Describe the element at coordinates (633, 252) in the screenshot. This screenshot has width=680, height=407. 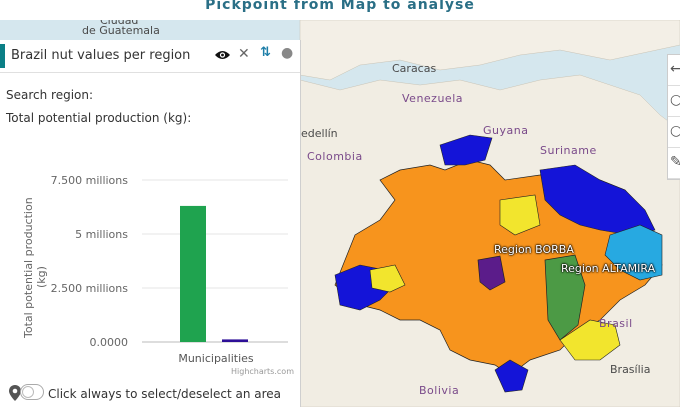
I see `region-cyan-east` at that location.